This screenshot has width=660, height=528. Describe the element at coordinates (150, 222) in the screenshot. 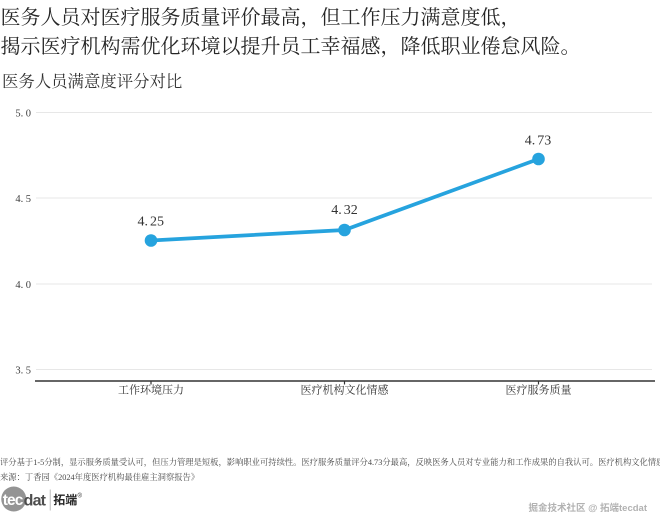

I see `svg-text:4.25: 4. 25` at that location.